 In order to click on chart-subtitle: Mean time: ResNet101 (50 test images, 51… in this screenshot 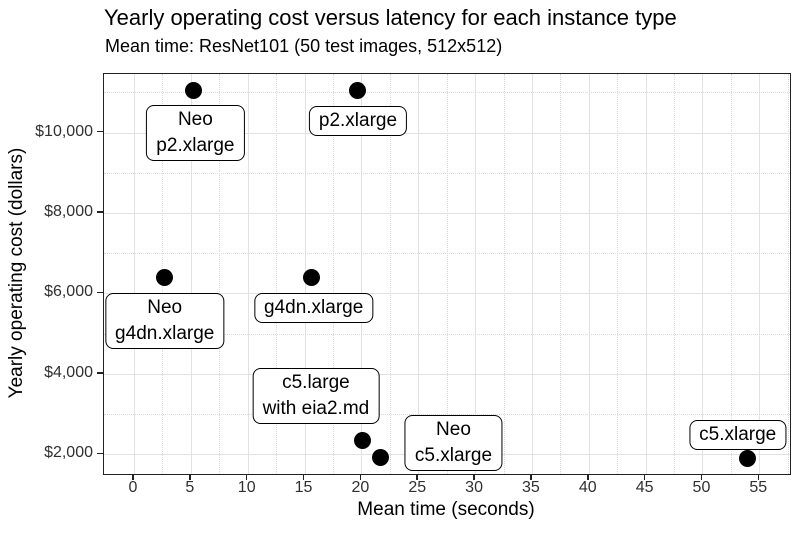, I will do `click(304, 46)`.